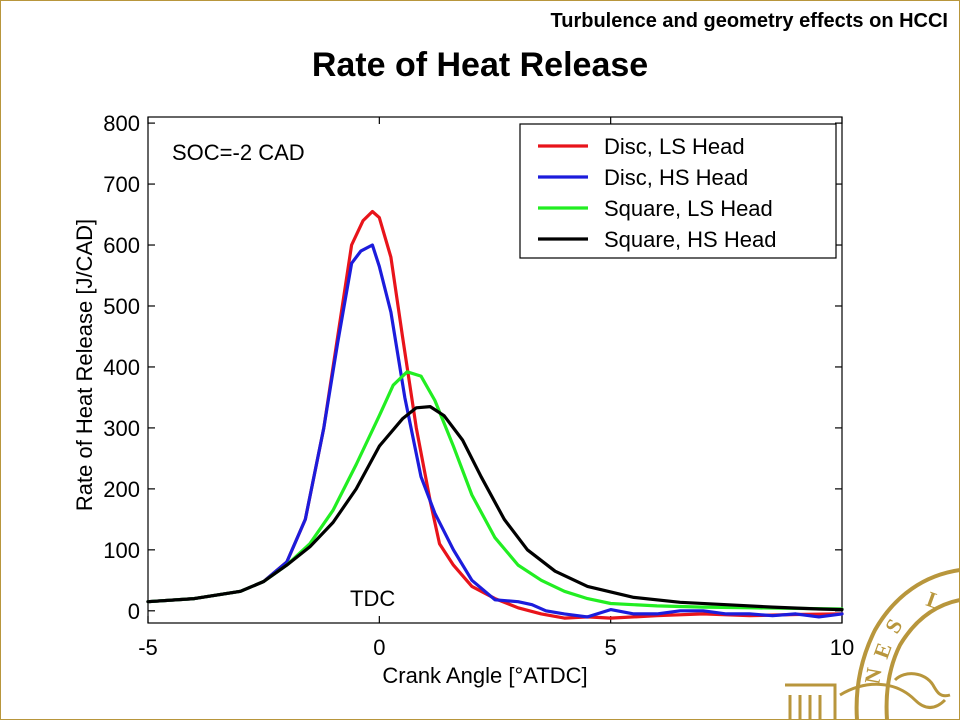 The width and height of the screenshot is (960, 720). I want to click on svg-text: N, so click(872, 676).